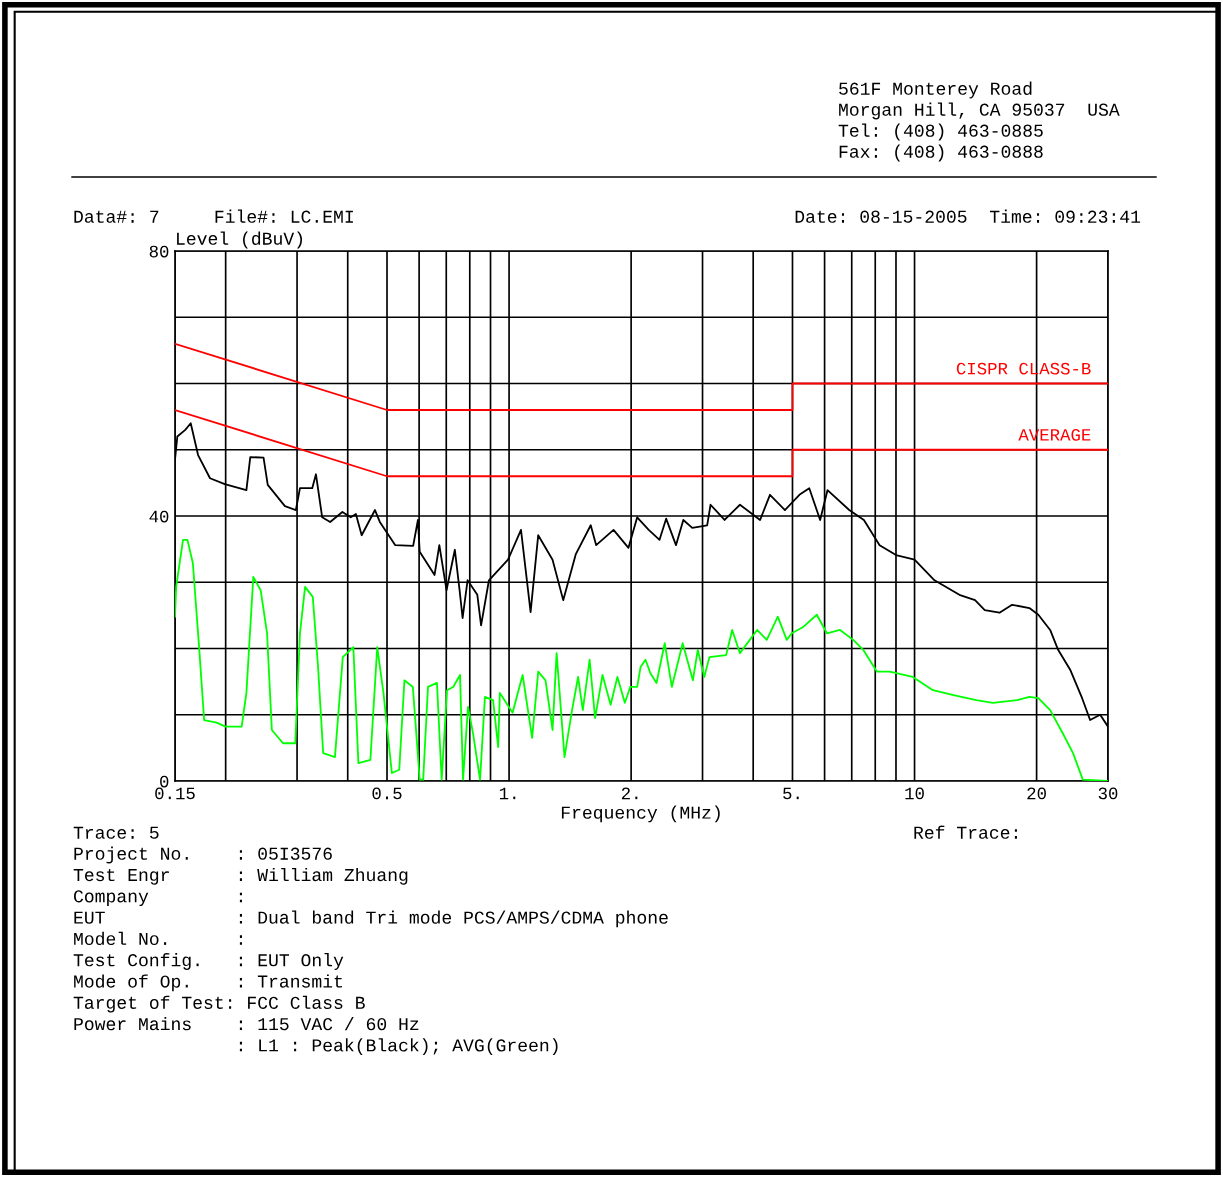 Image resolution: width=1223 pixels, height=1177 pixels. Describe the element at coordinates (965, 832) in the screenshot. I see `text: Ref Trace:` at that location.